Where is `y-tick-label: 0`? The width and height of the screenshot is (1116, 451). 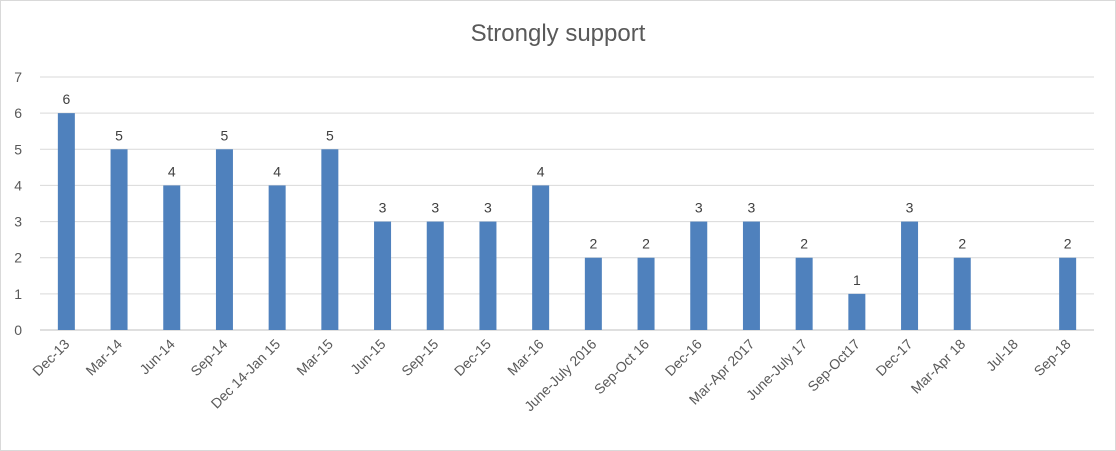
y-tick-label: 0 is located at coordinates (18, 330).